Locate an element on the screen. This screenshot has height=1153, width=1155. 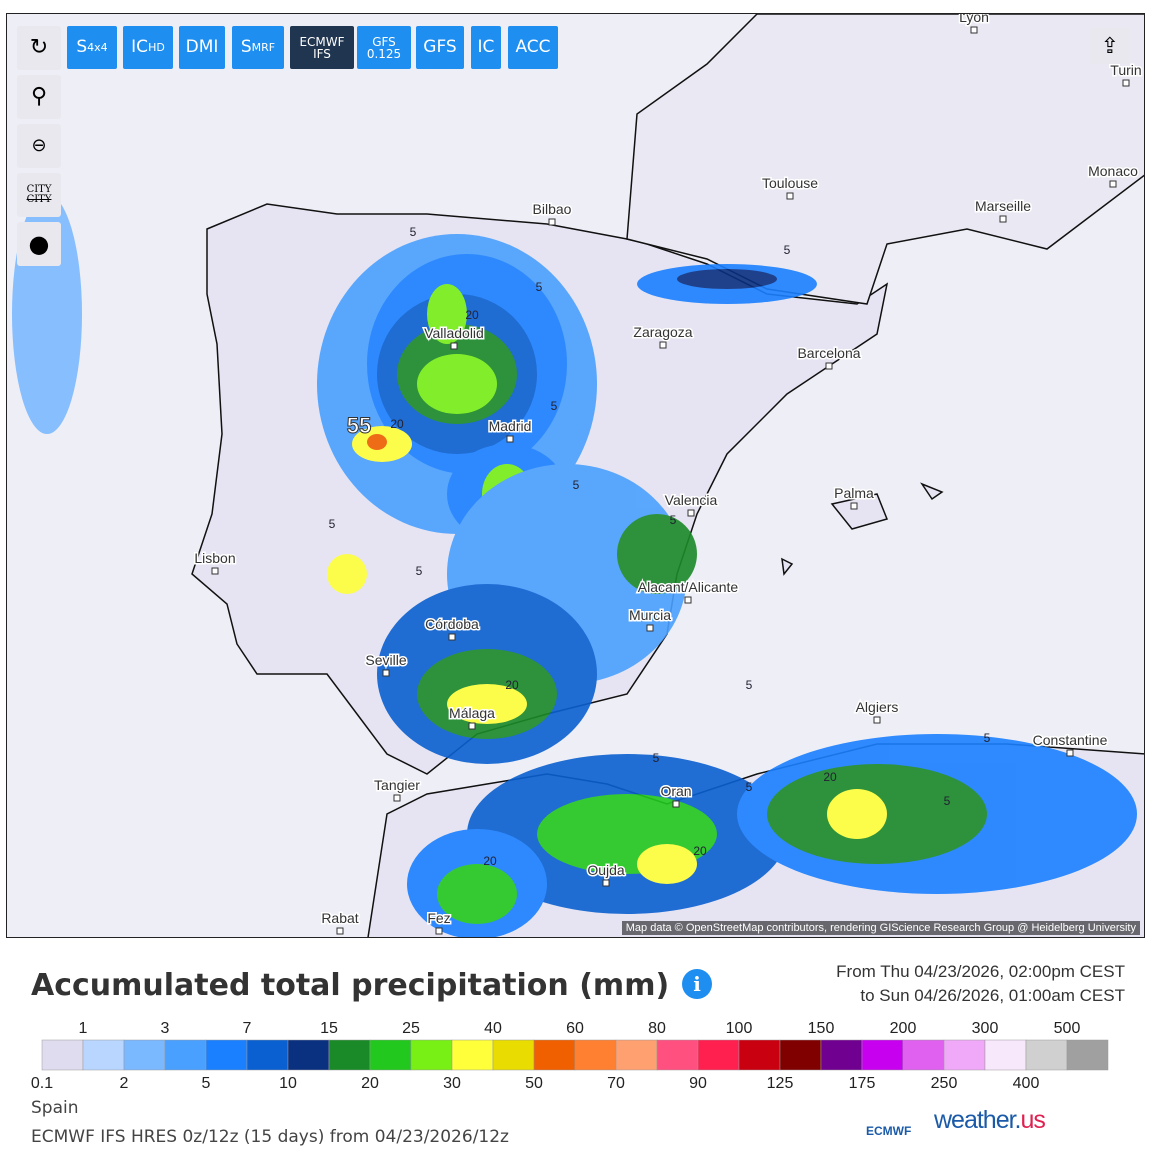
legend-label-top: 60 is located at coordinates (575, 1028).